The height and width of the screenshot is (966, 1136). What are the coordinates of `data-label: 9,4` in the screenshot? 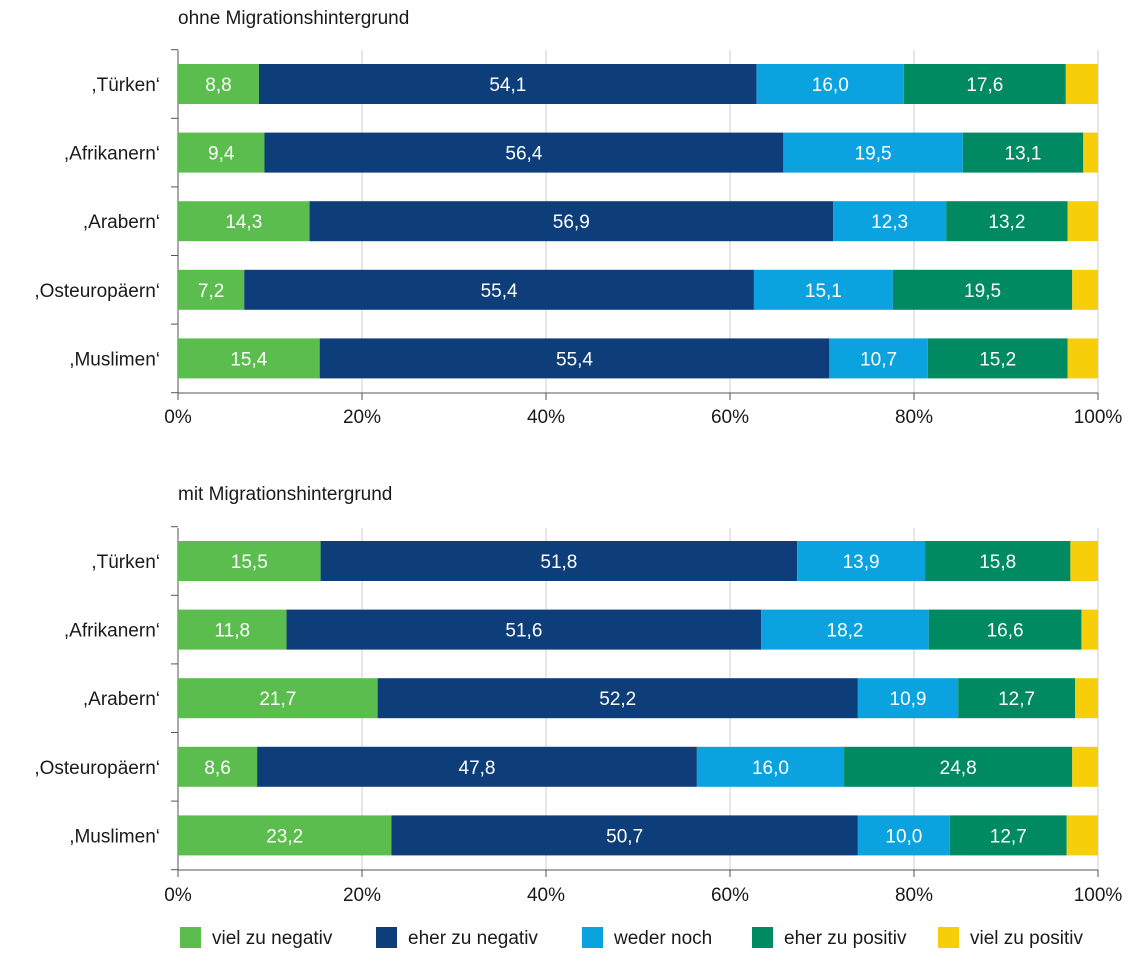 It's located at (221, 154).